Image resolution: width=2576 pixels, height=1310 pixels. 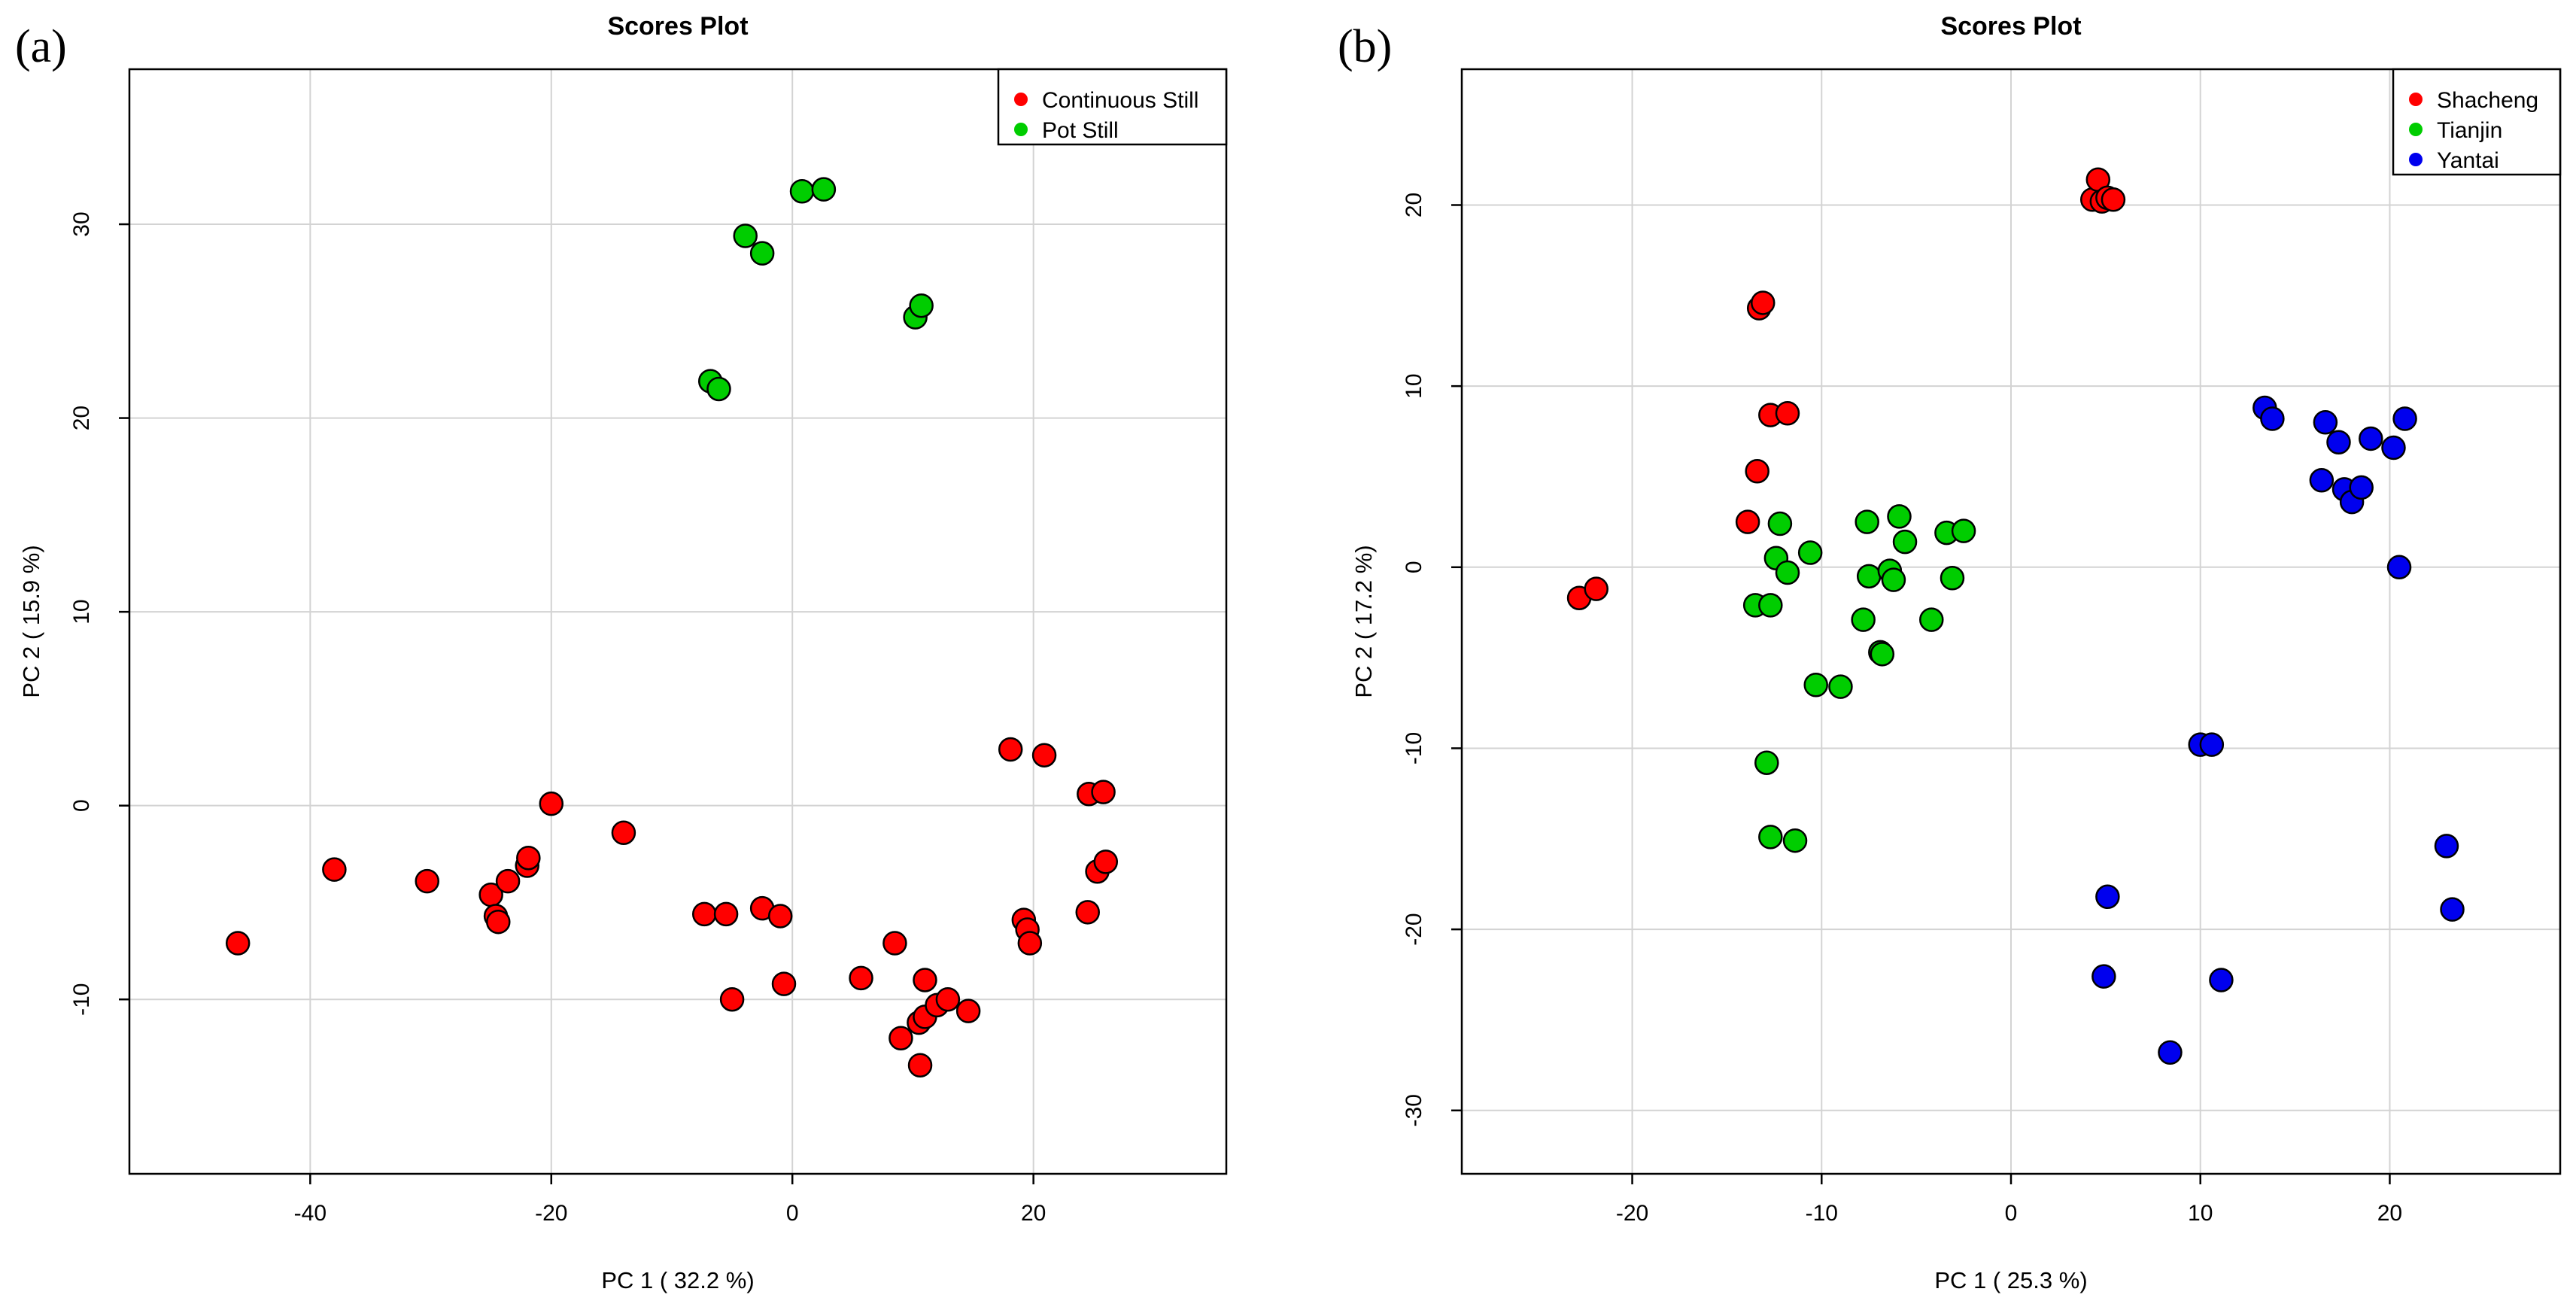 What do you see at coordinates (310, 1213) in the screenshot?
I see `x-tick-label: -40` at bounding box center [310, 1213].